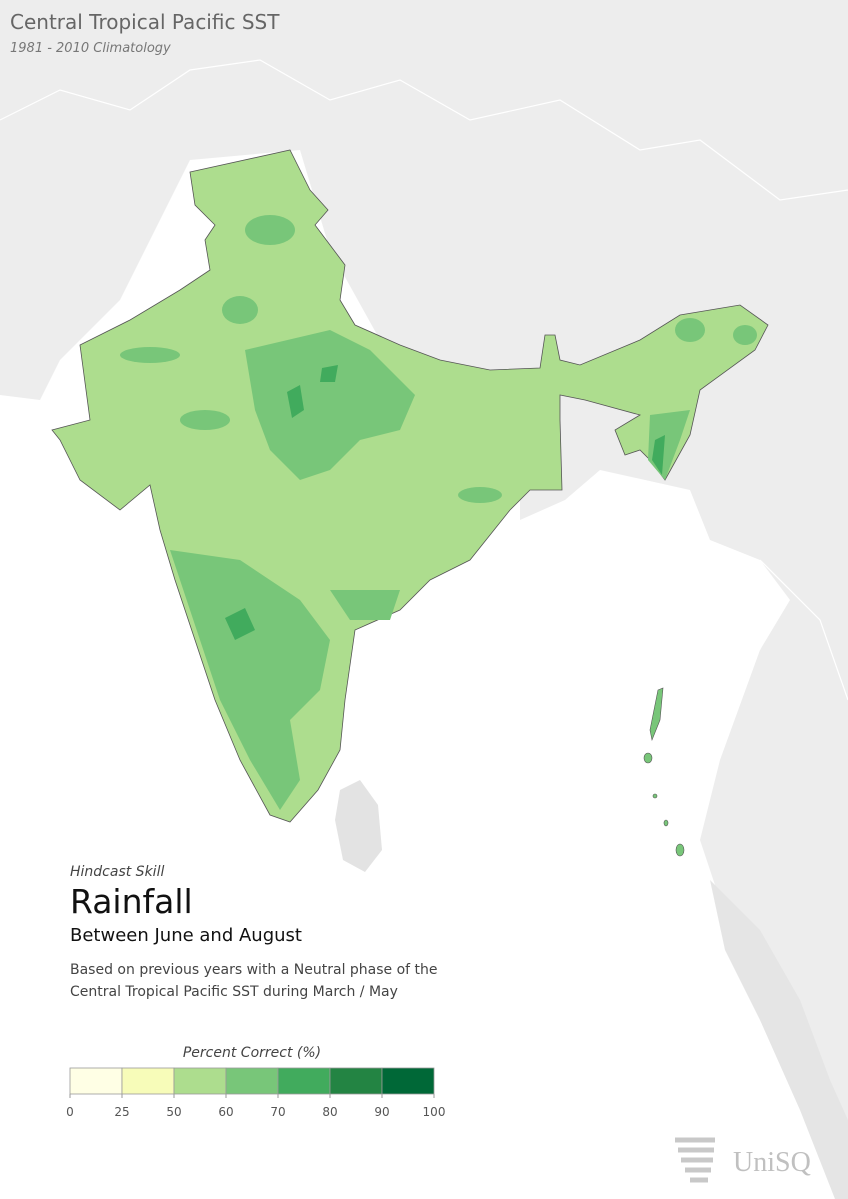  What do you see at coordinates (70, 1112) in the screenshot?
I see `legend-tick-label: 0` at bounding box center [70, 1112].